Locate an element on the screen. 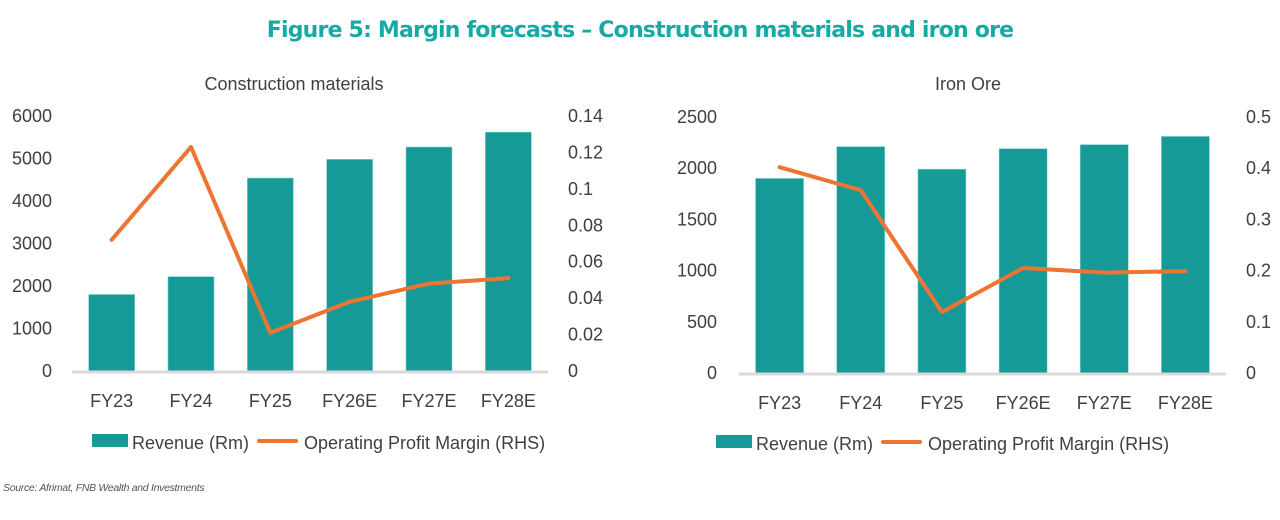 This screenshot has height=520, width=1280. y-left-tick-label: 500 is located at coordinates (702, 322).